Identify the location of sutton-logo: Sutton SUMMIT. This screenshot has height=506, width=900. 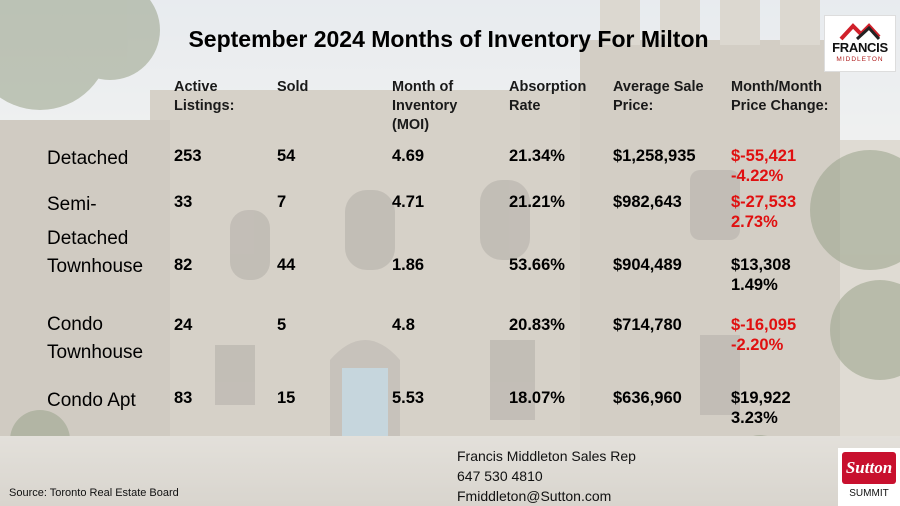
(869, 477).